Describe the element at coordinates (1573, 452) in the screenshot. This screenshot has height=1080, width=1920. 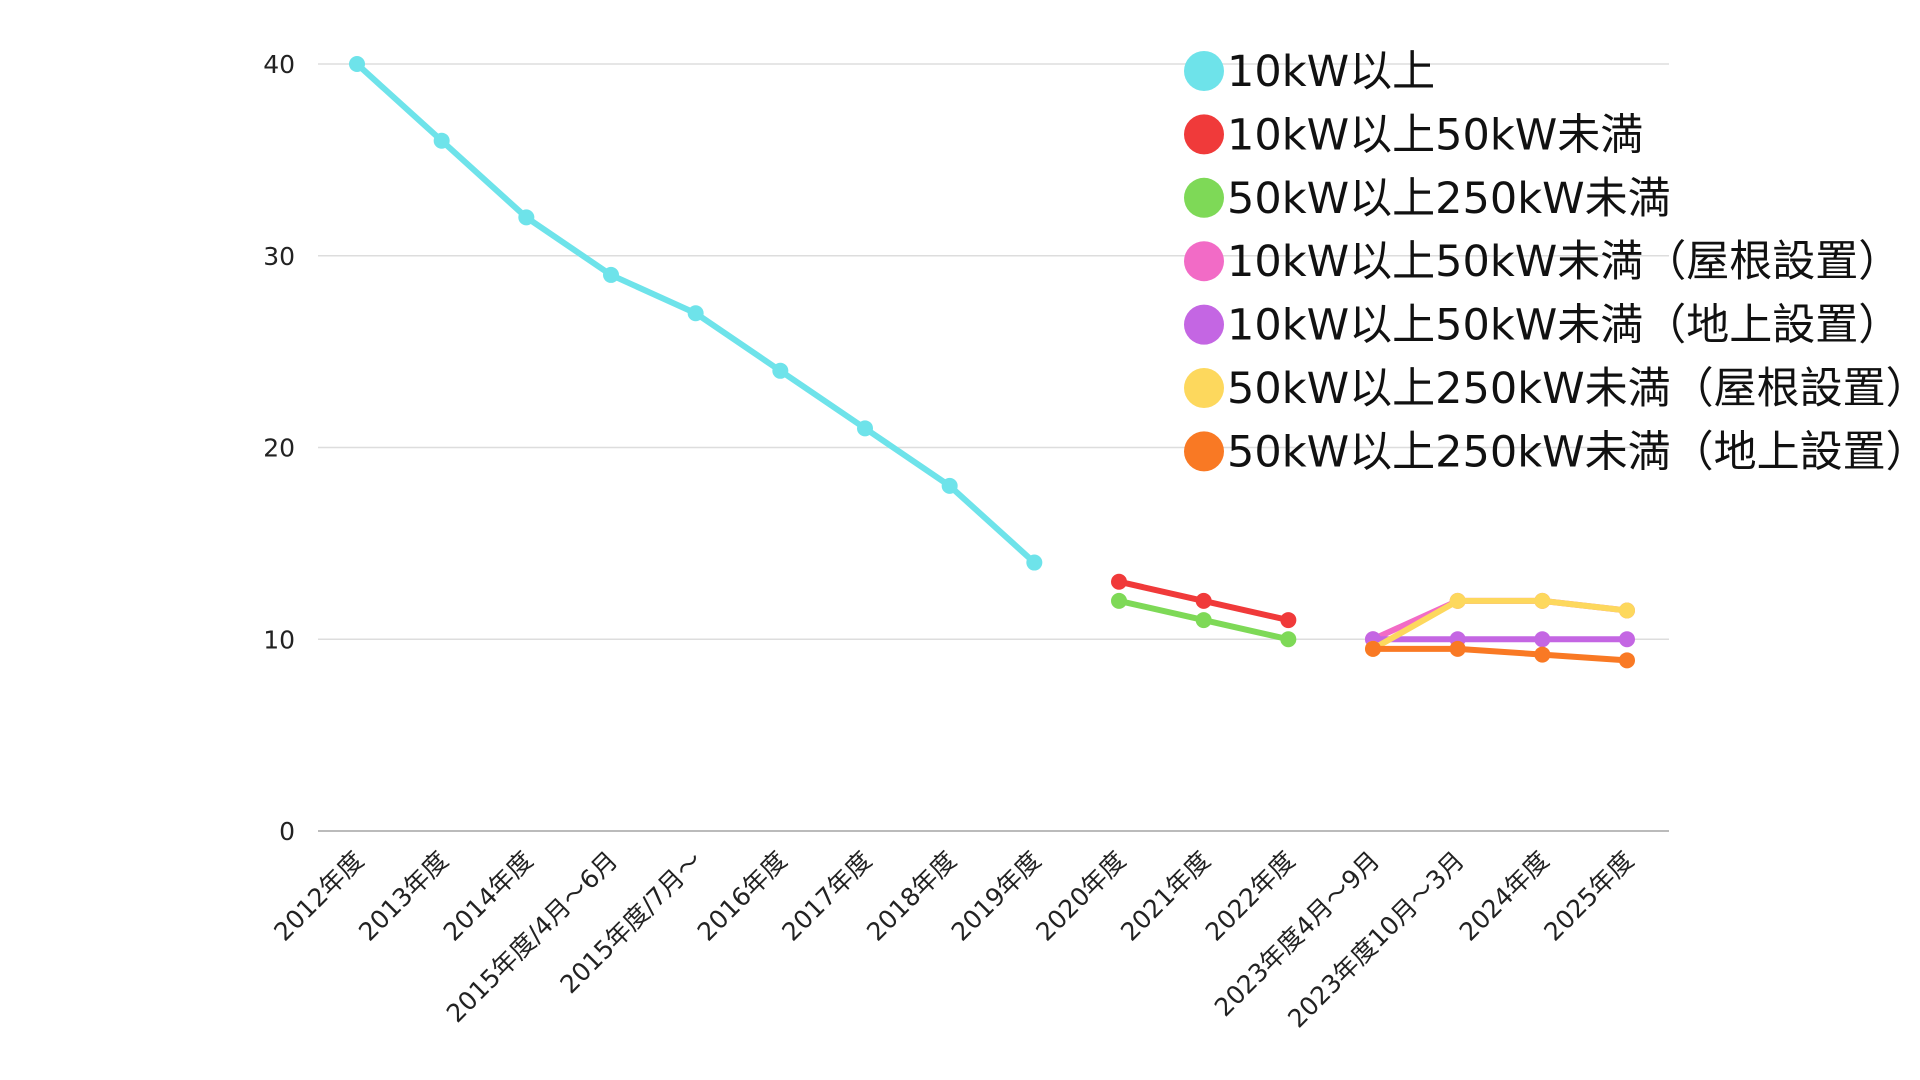
I see `legend-label: 50kW以上250kW未満（地上設置）` at that location.